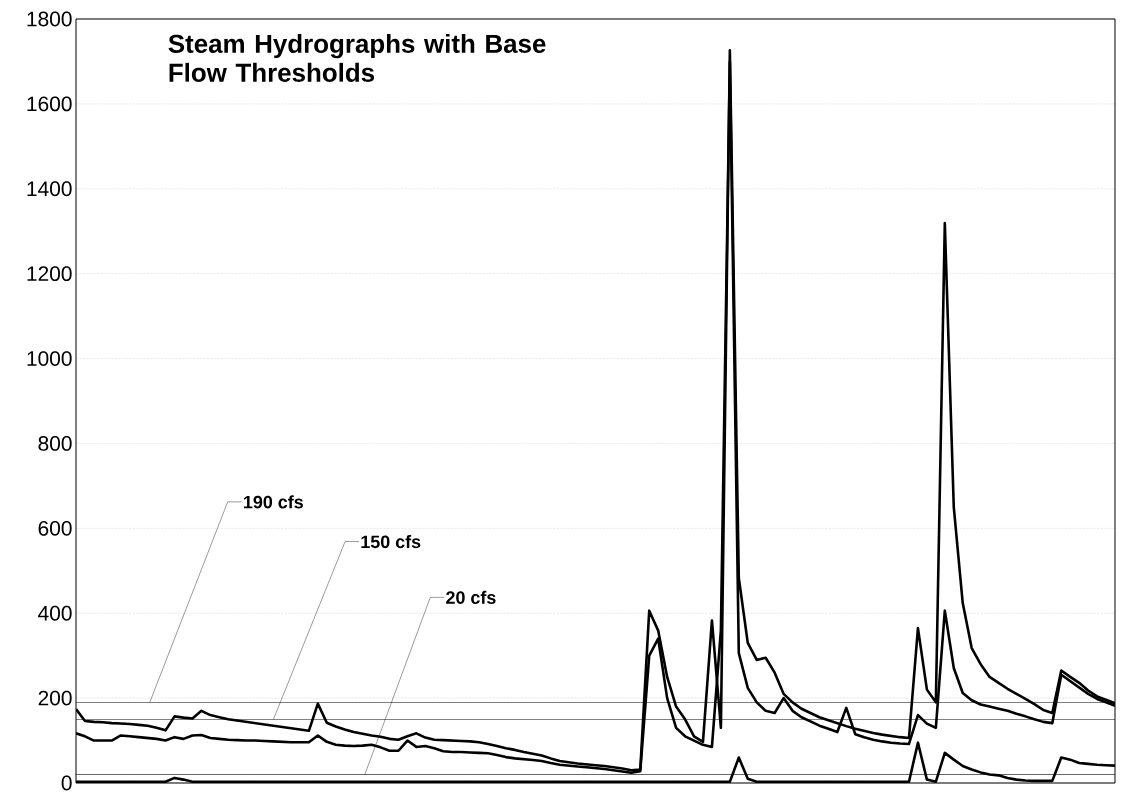  Describe the element at coordinates (66, 783) in the screenshot. I see `y-tick-label: 0` at that location.